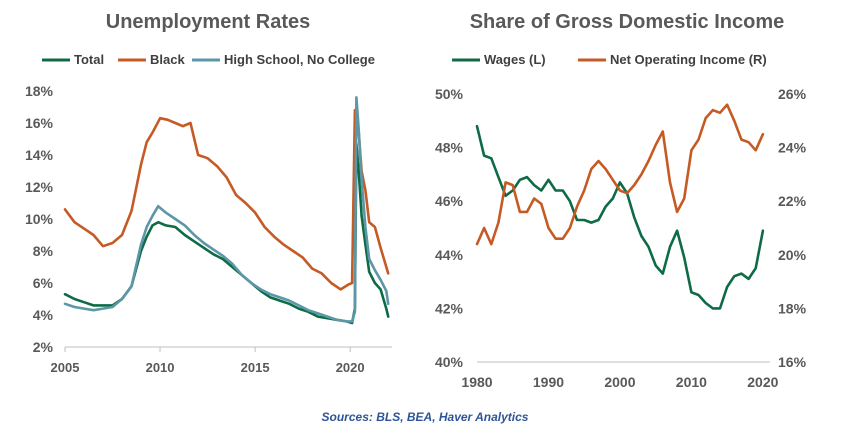 The image size is (850, 438). I want to click on x-tick-label-2000: 2000, so click(619, 382).